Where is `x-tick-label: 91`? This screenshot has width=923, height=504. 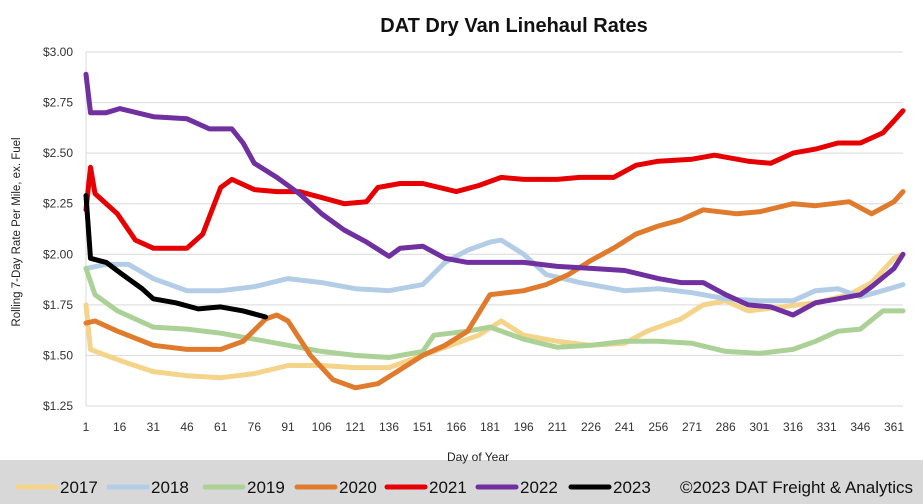
x-tick-label: 91 is located at coordinates (288, 427).